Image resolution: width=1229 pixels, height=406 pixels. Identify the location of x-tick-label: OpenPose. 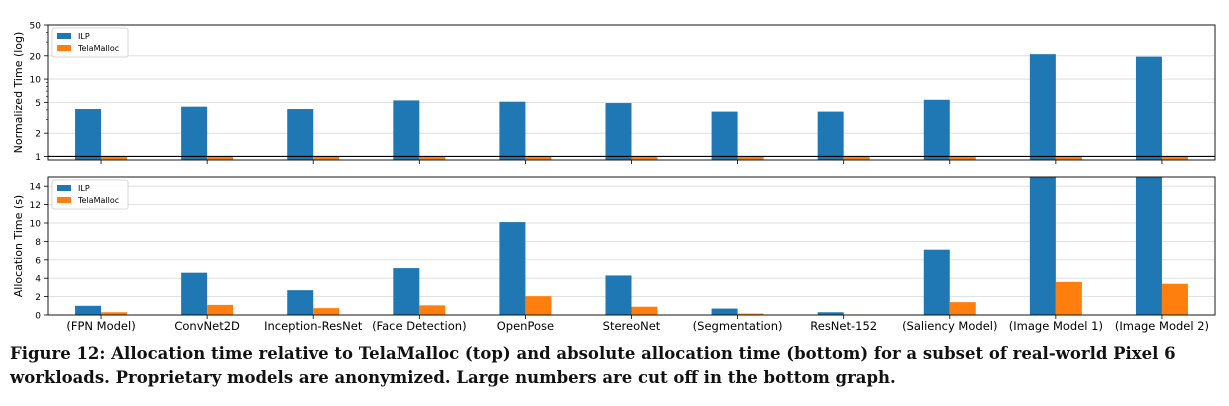
(525, 326).